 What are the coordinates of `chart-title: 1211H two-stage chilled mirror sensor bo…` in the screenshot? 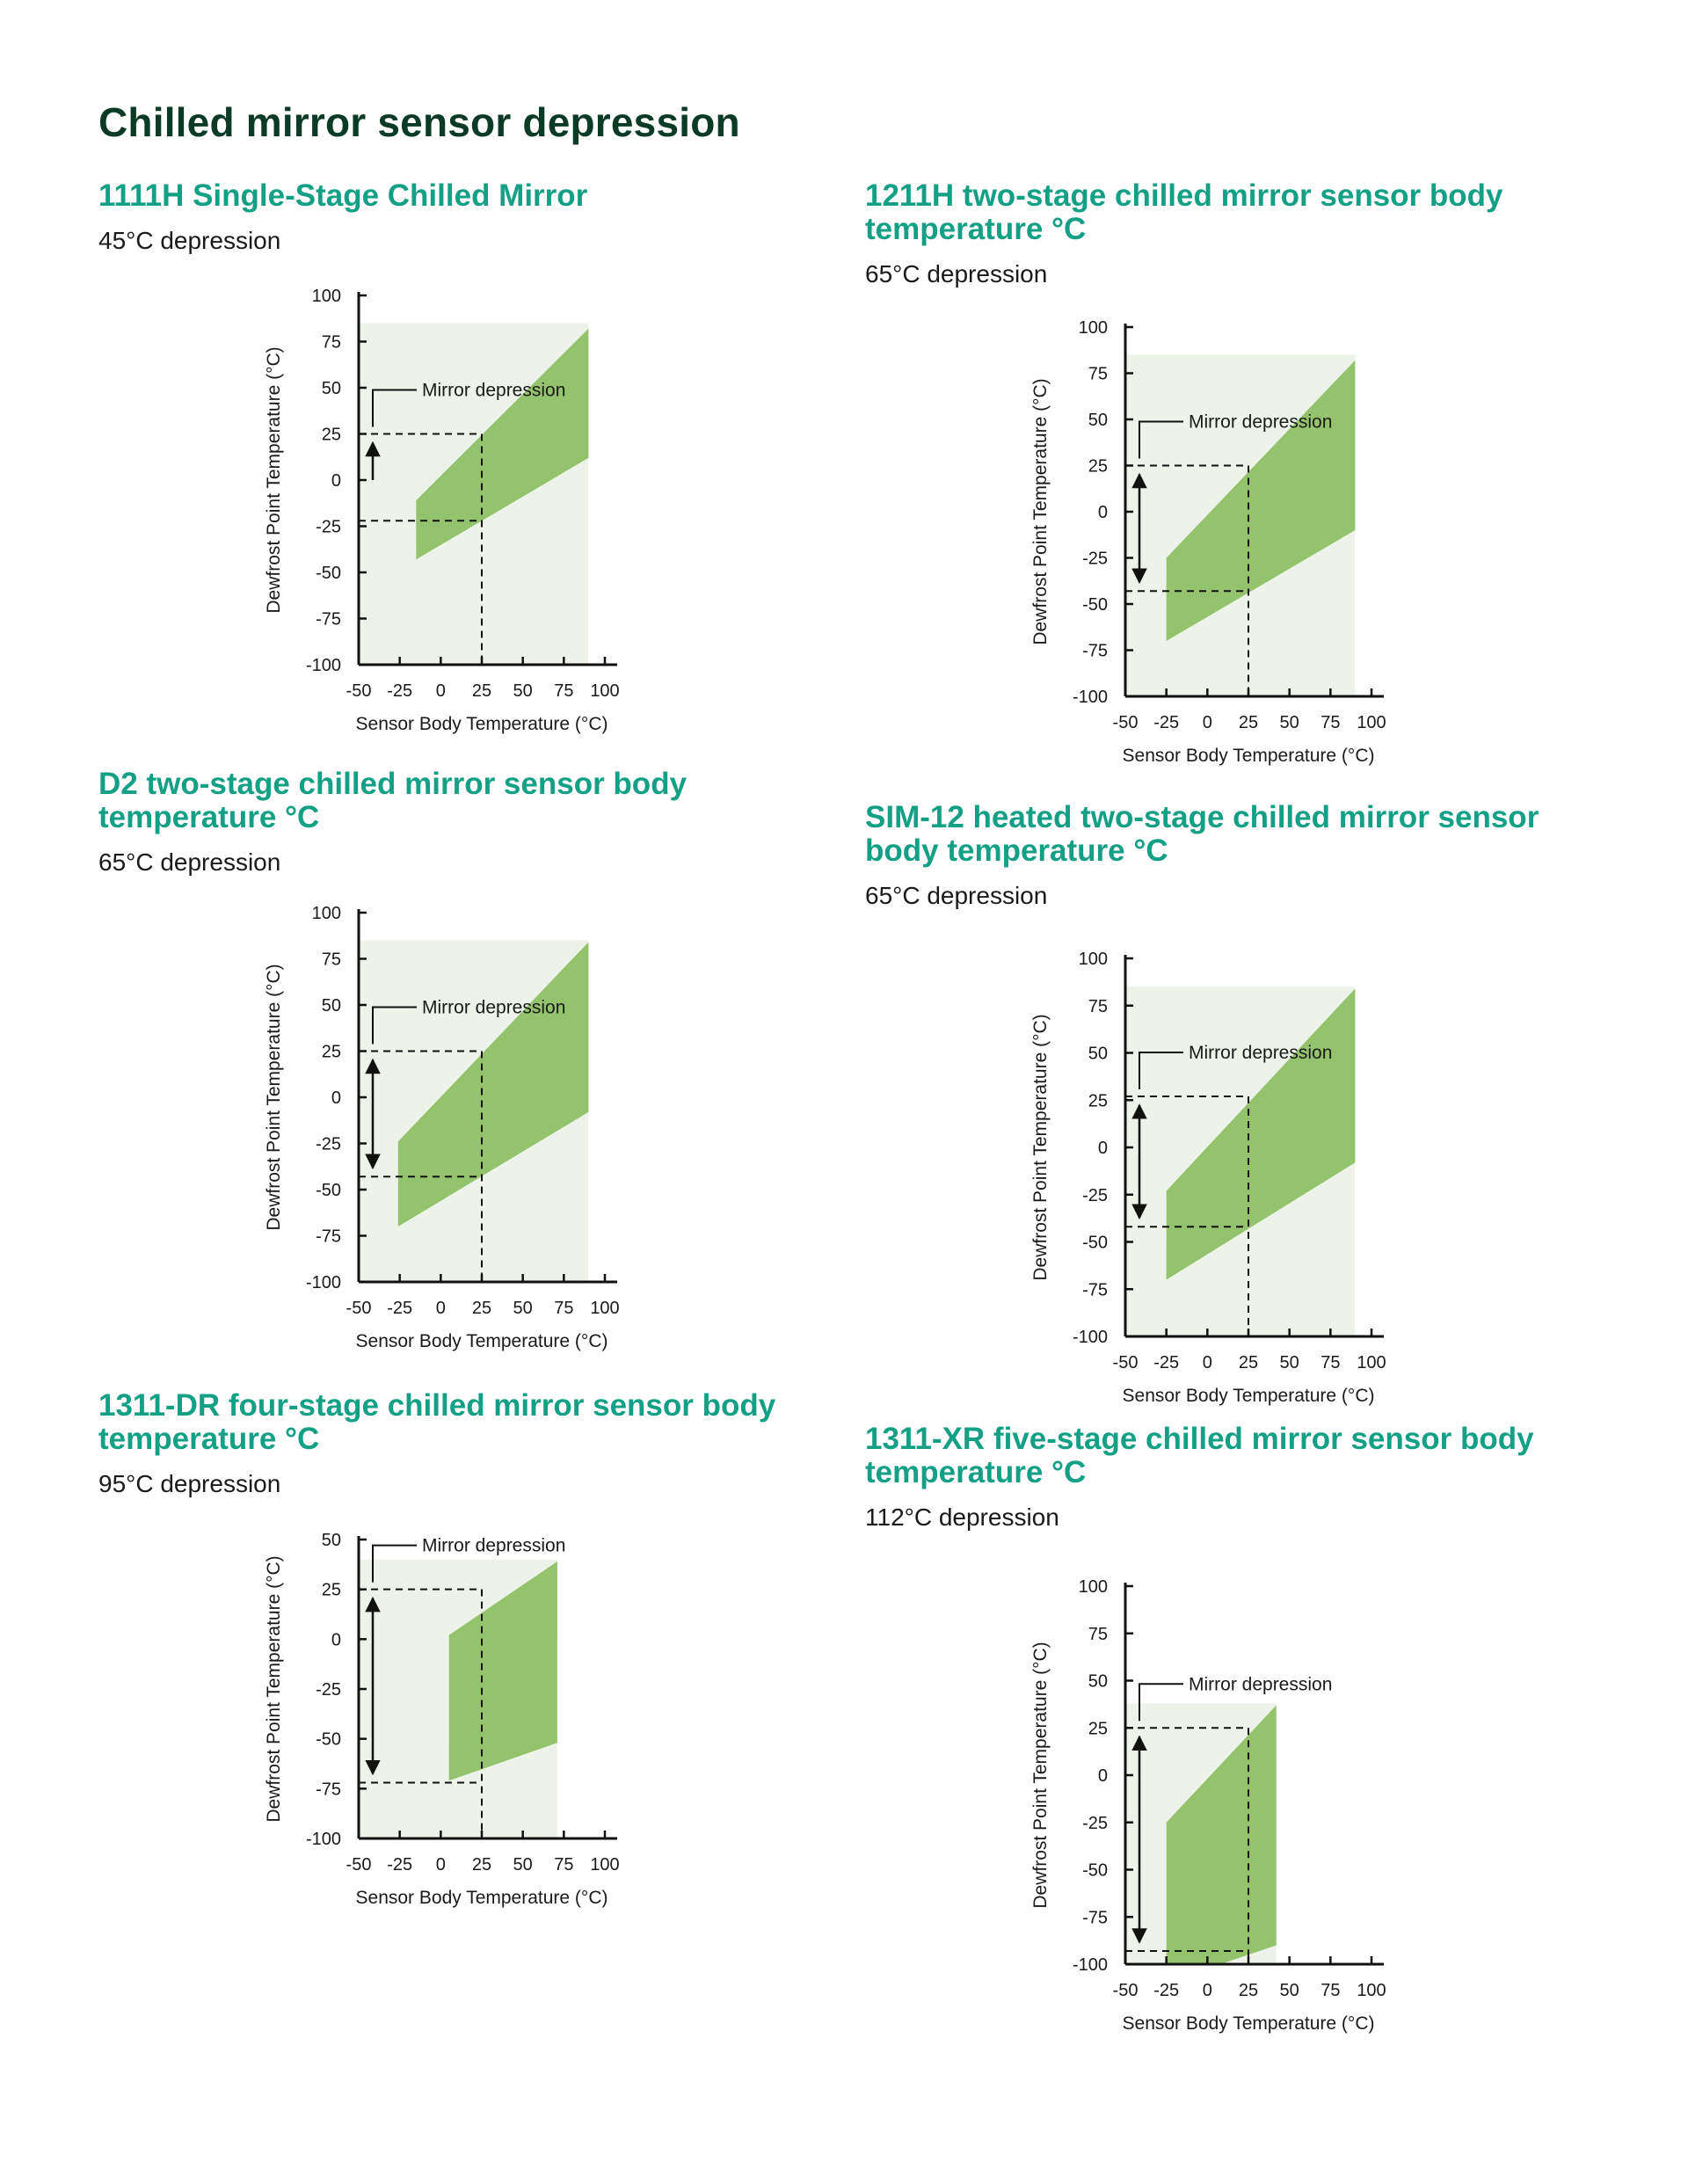 It's located at (1184, 212).